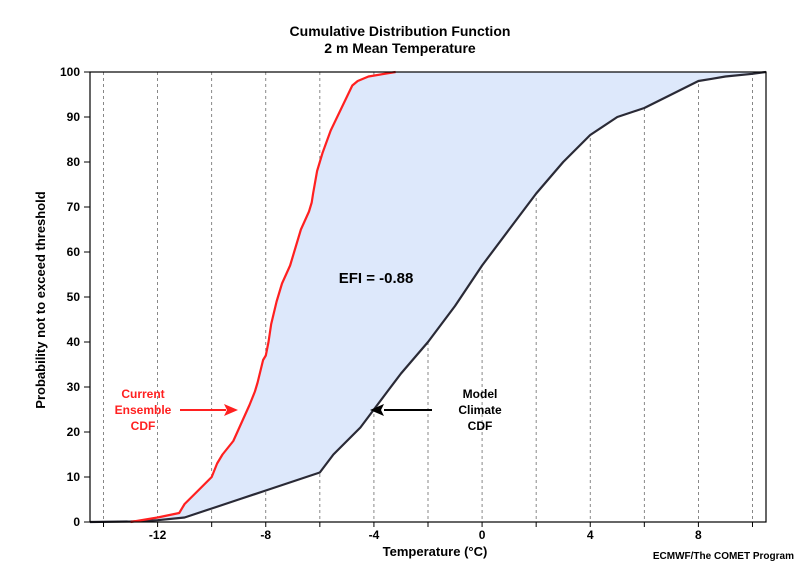 The height and width of the screenshot is (565, 800). What do you see at coordinates (74, 252) in the screenshot?
I see `y-tick-label: 60` at bounding box center [74, 252].